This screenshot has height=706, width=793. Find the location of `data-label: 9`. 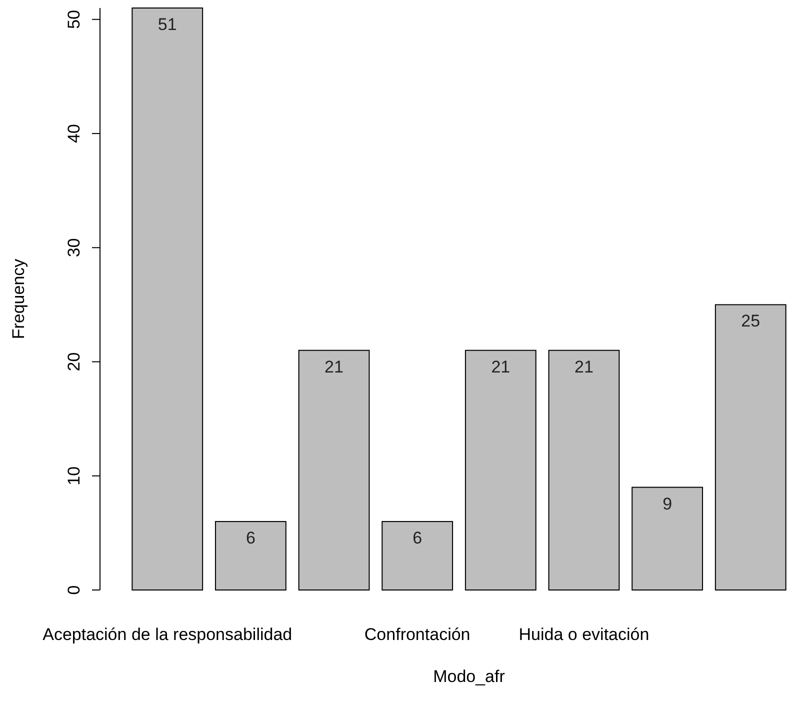

data-label: 9 is located at coordinates (667, 504).